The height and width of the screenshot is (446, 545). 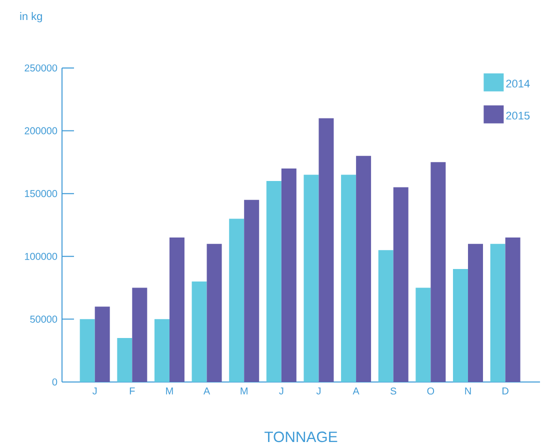 What do you see at coordinates (518, 84) in the screenshot?
I see `legend-label: 2014` at bounding box center [518, 84].